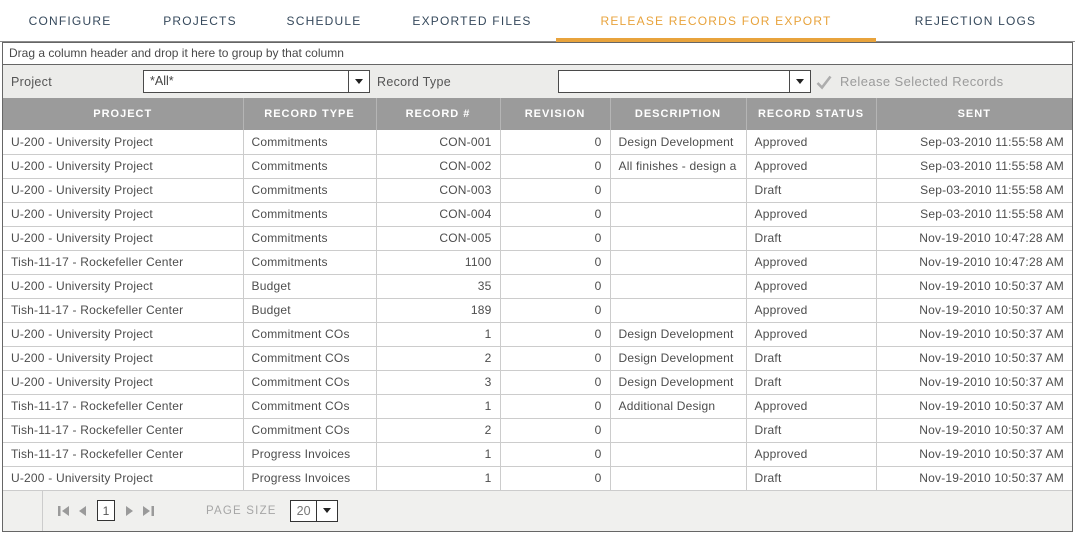 This screenshot has width=1075, height=534. Describe the element at coordinates (716, 21) in the screenshot. I see `tab-release-records-for-export: RELEASE RECORDS FOR EXPORT` at that location.